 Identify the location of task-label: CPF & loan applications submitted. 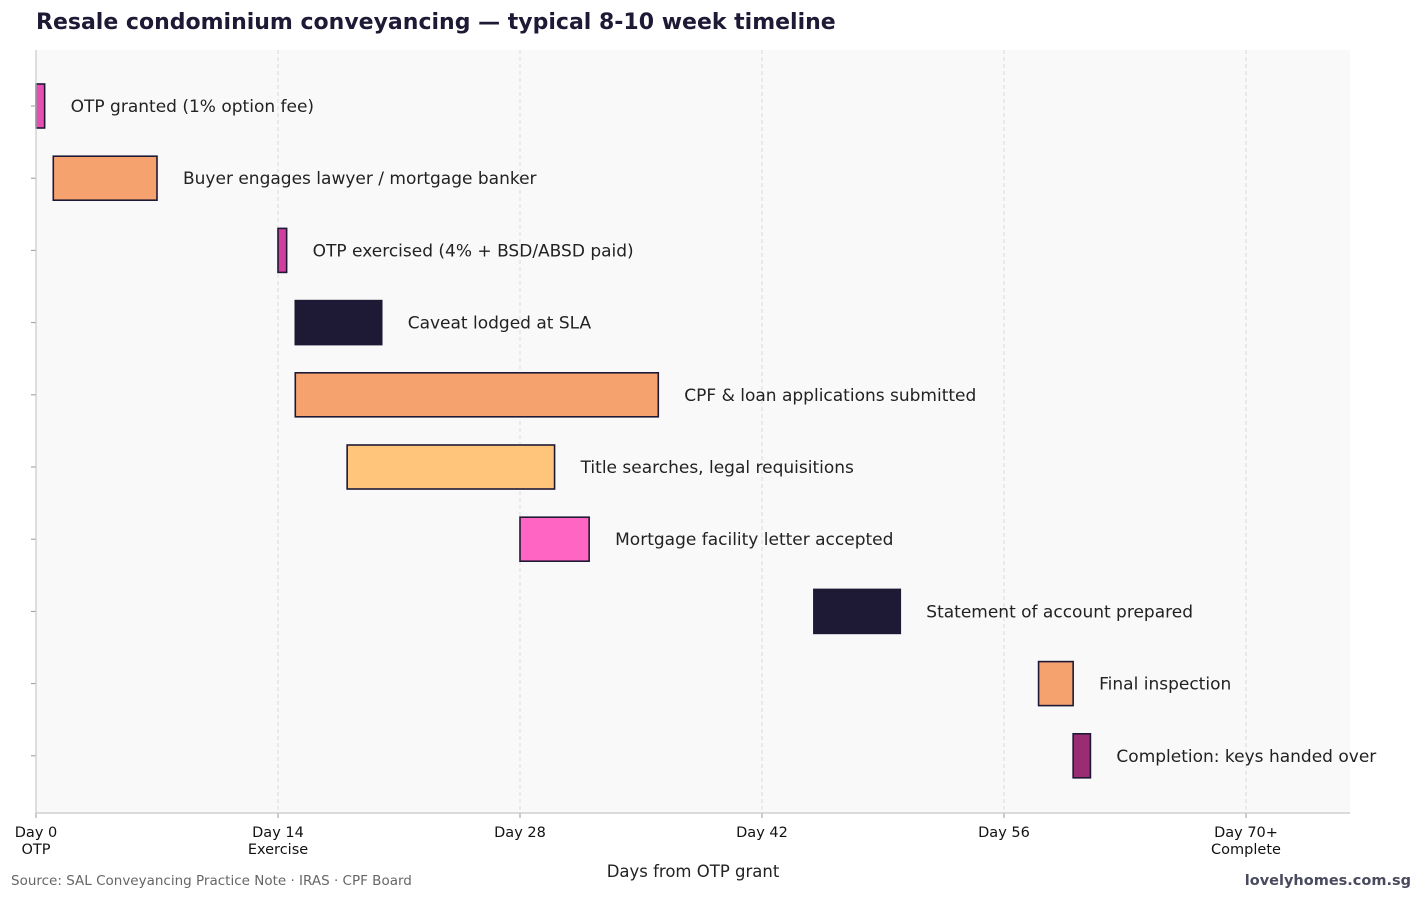
(830, 396).